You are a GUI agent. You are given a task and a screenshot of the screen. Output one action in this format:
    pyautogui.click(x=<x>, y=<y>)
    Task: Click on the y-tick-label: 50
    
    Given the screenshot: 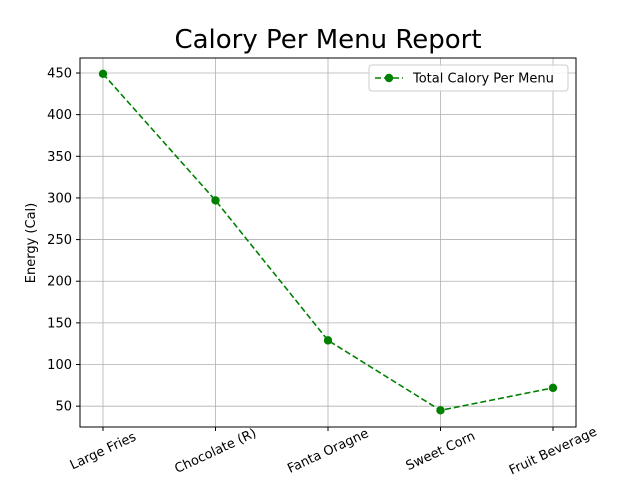 What is the action you would take?
    pyautogui.click(x=63, y=407)
    